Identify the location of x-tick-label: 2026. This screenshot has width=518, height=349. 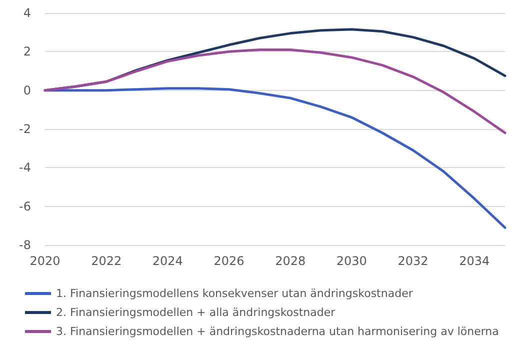
(229, 261).